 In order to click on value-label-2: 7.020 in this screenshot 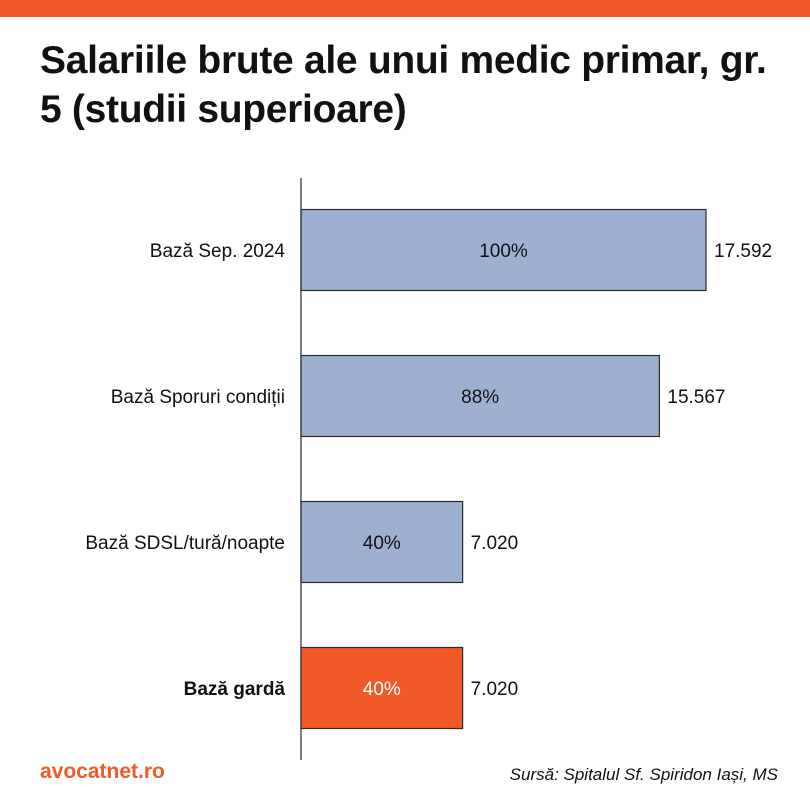, I will do `click(495, 543)`.